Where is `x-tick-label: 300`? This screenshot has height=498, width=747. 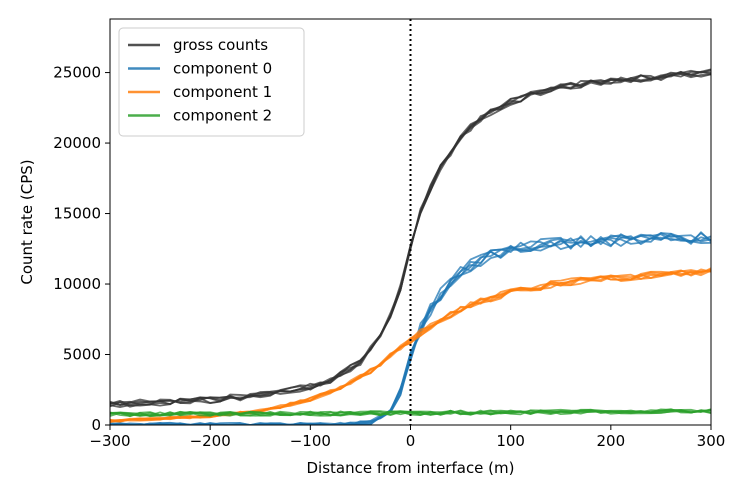 x-tick-label: 300 is located at coordinates (711, 441).